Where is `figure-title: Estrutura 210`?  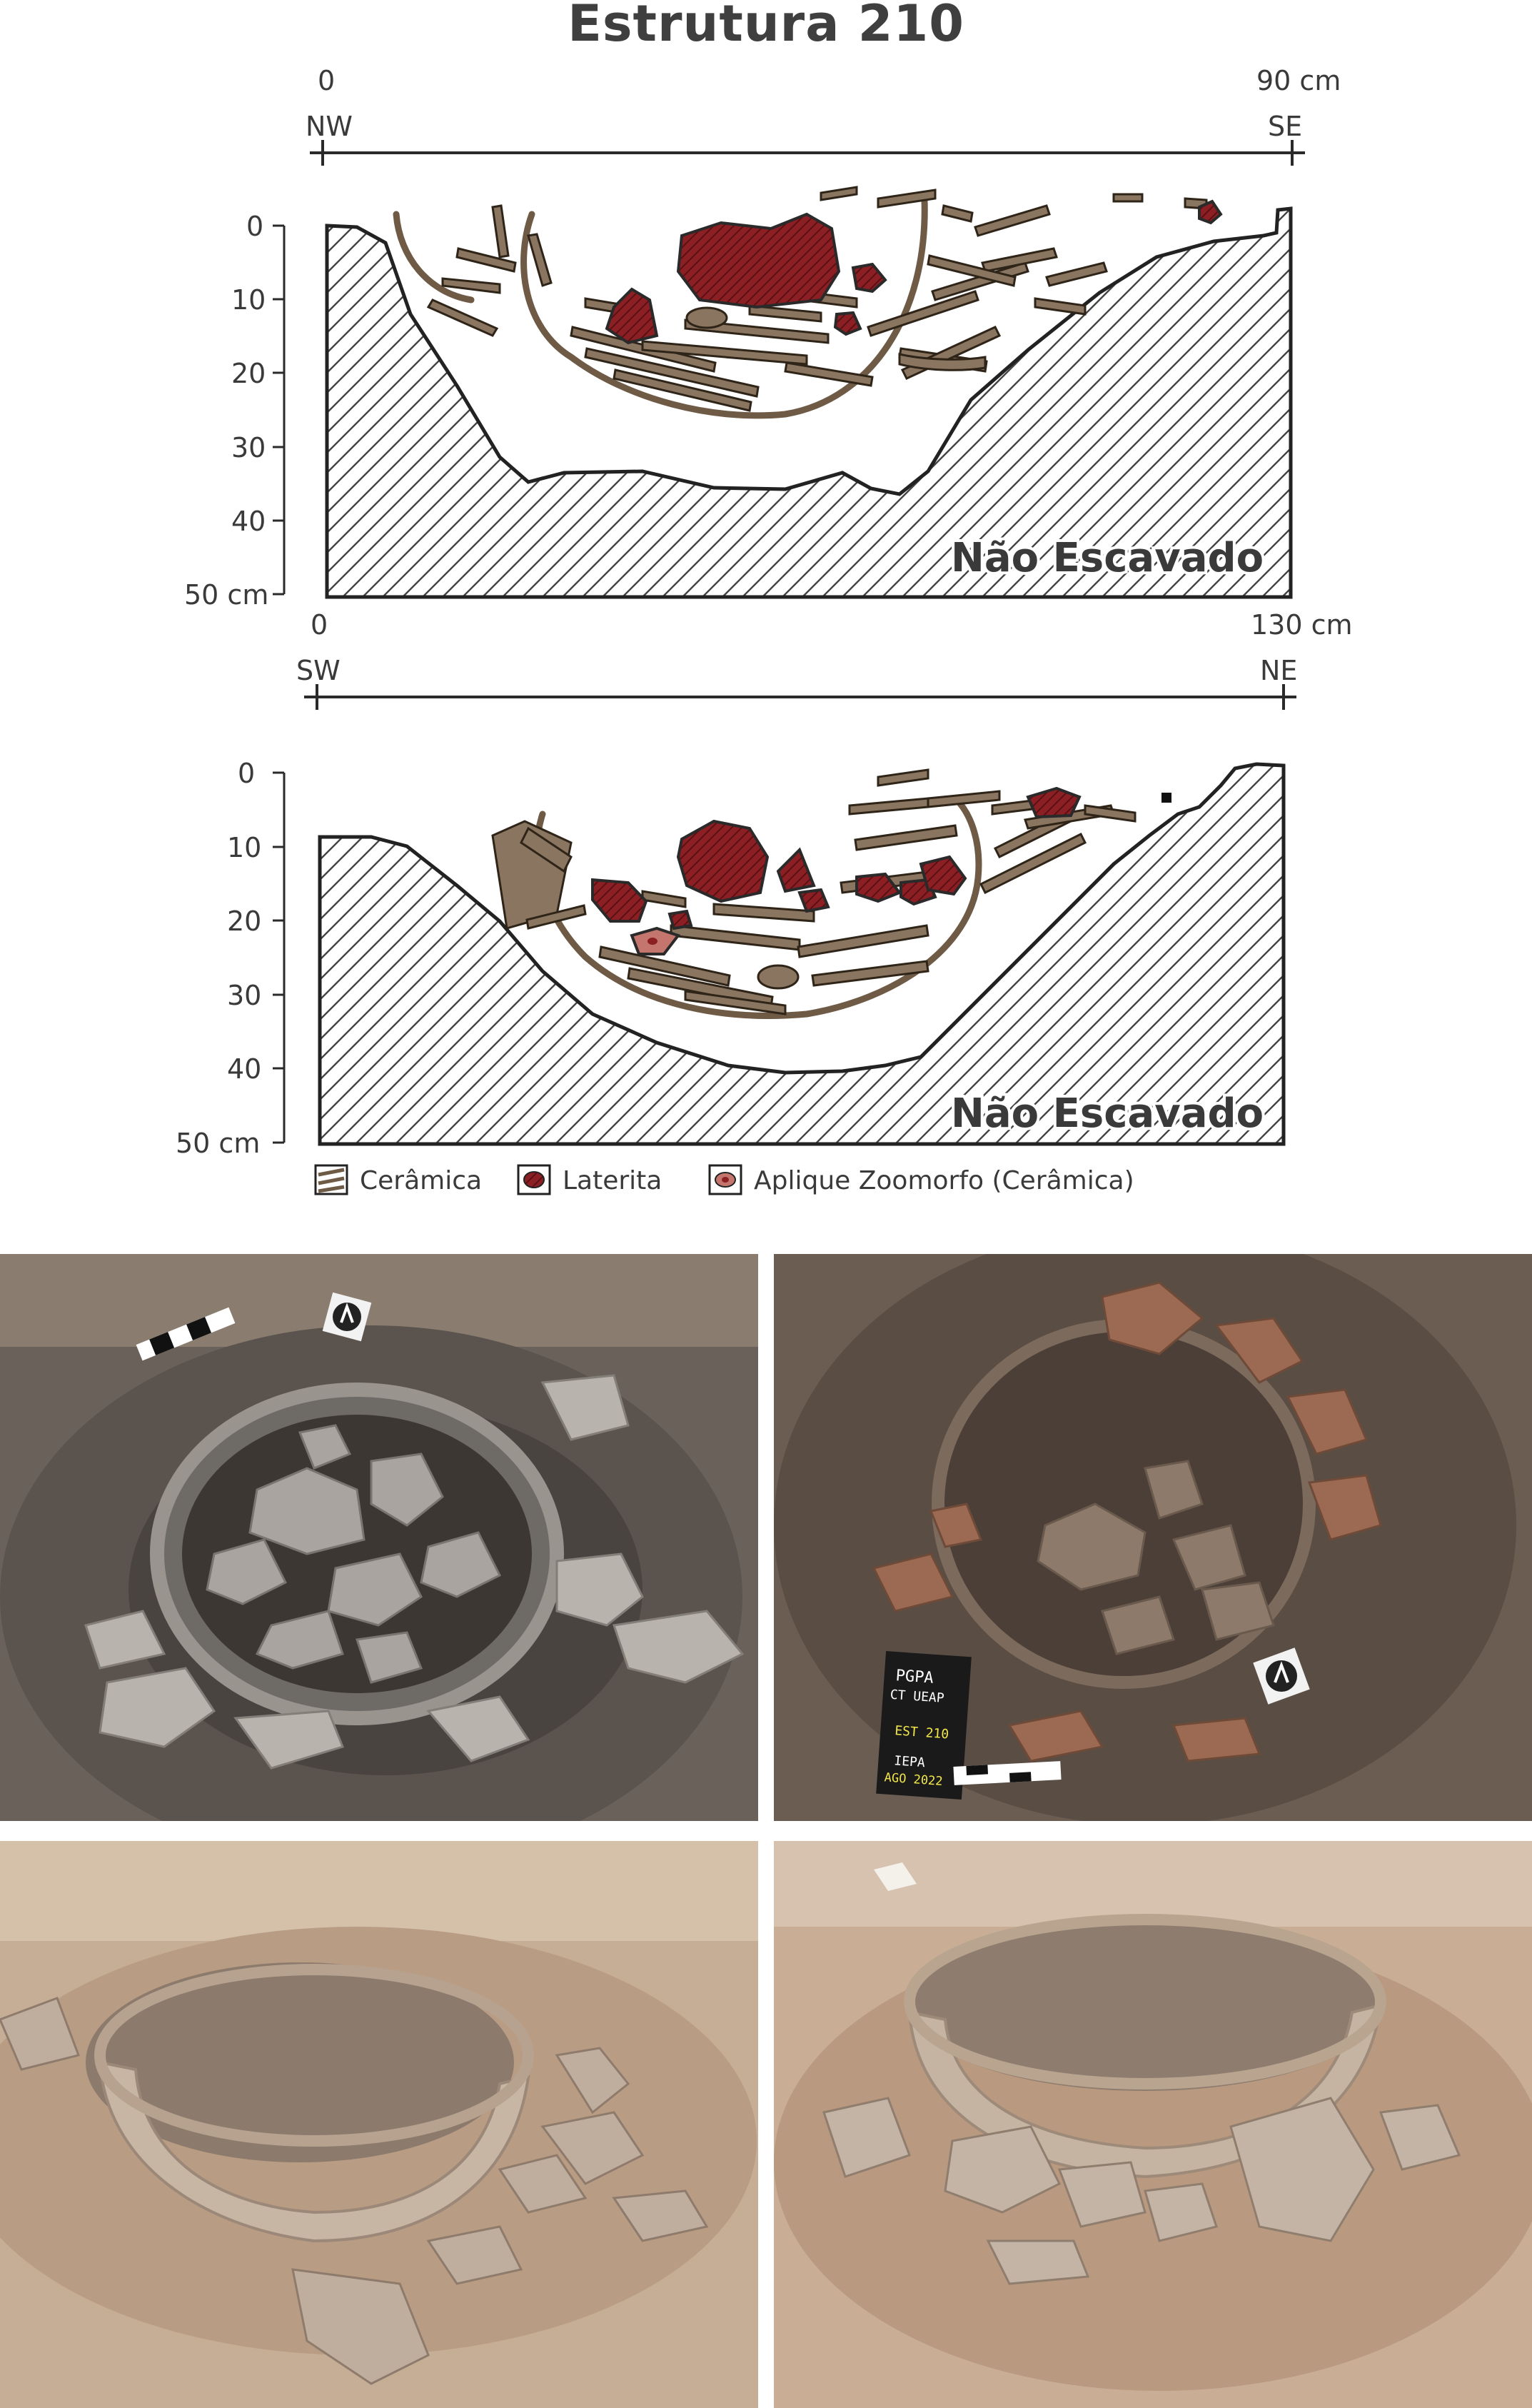 figure-title: Estrutura 210 is located at coordinates (766, 27).